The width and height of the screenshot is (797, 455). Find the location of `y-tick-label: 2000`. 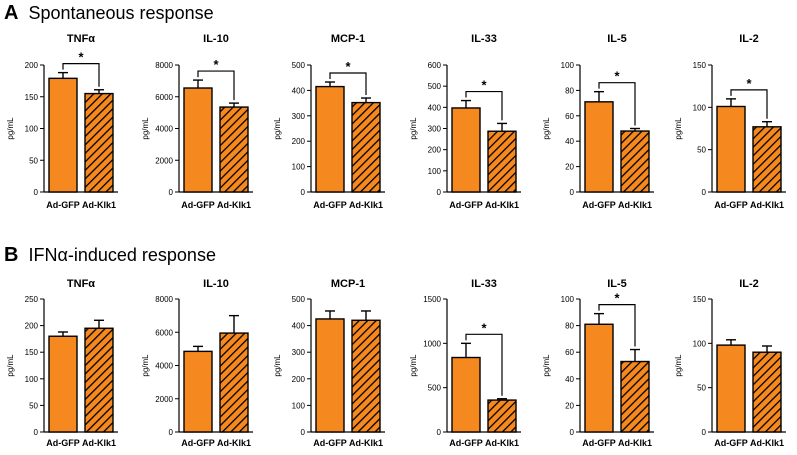

y-tick-label: 2000 is located at coordinates (164, 399).